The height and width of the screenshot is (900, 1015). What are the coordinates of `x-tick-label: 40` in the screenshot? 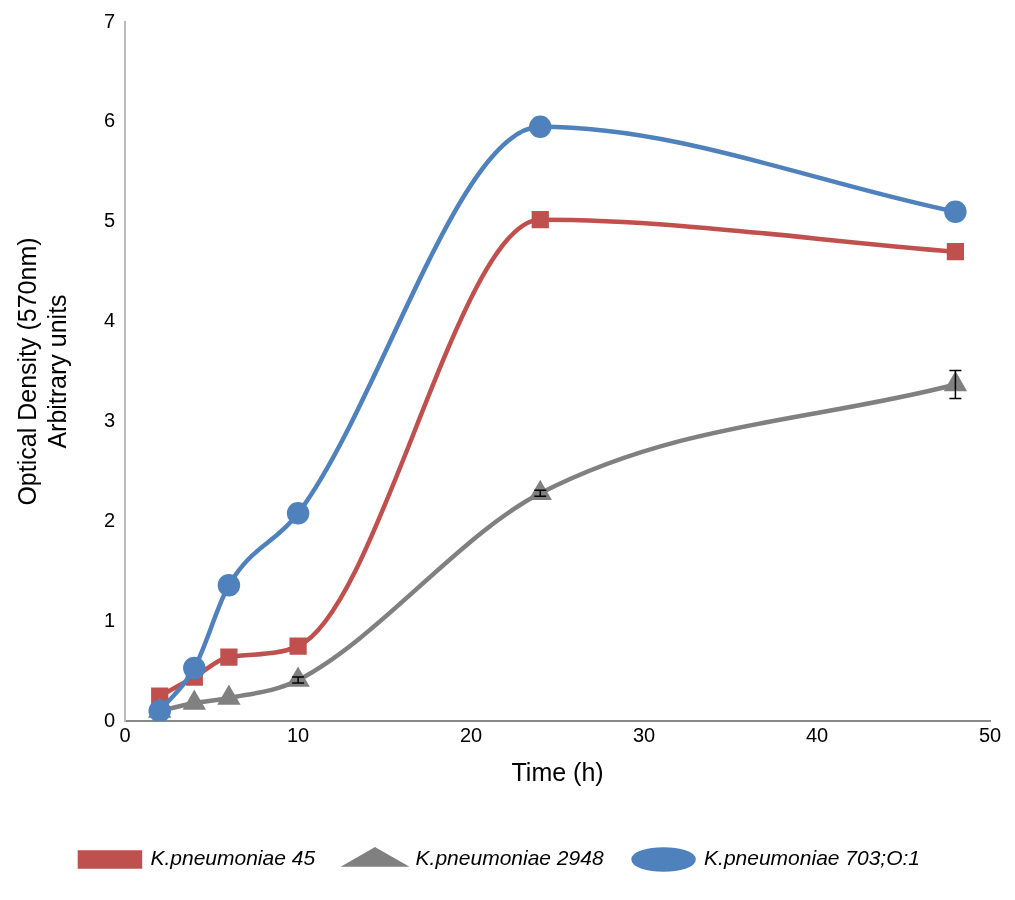 It's located at (817, 734).